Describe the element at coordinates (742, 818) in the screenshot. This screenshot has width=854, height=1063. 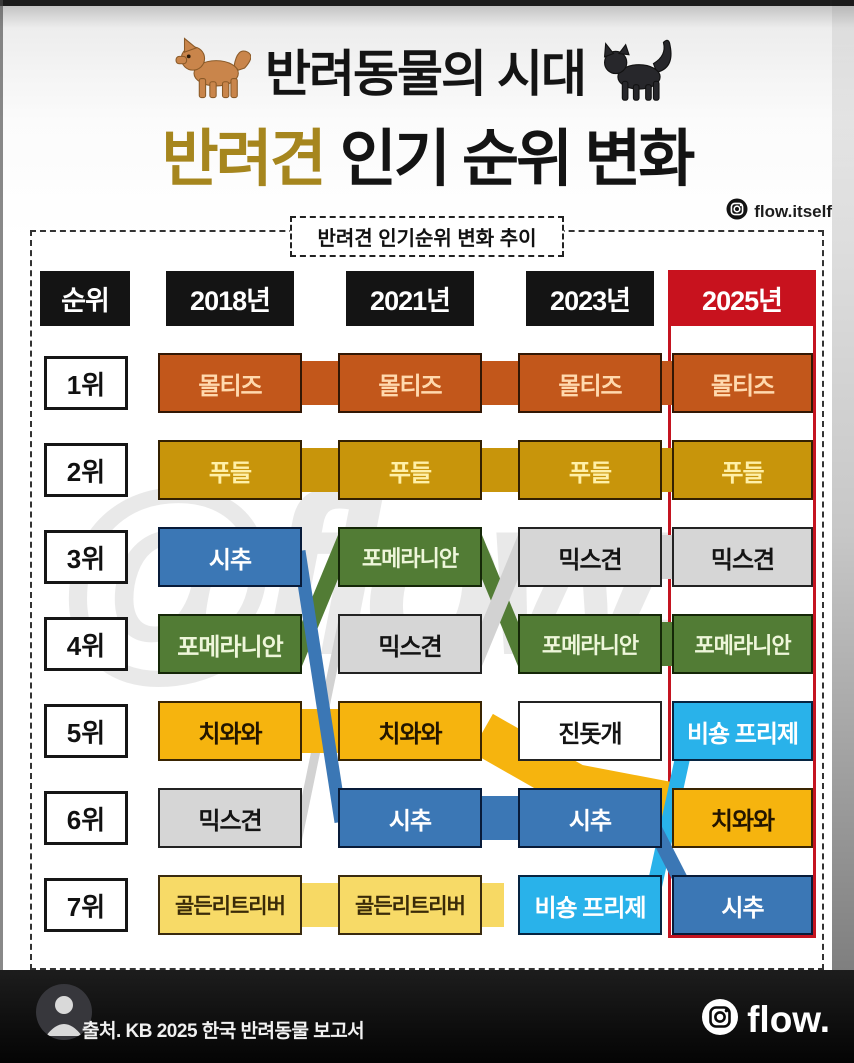
I see `cell-2025-r6: 치와와` at that location.